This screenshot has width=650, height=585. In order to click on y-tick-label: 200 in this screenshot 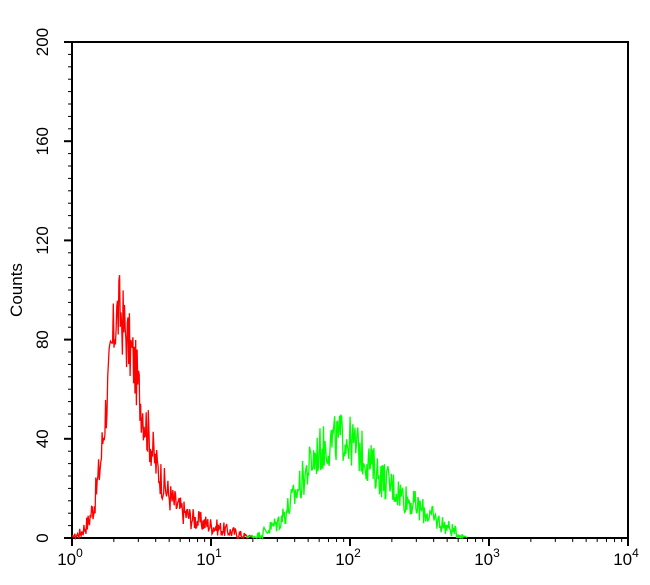, I will do `click(42, 42)`.